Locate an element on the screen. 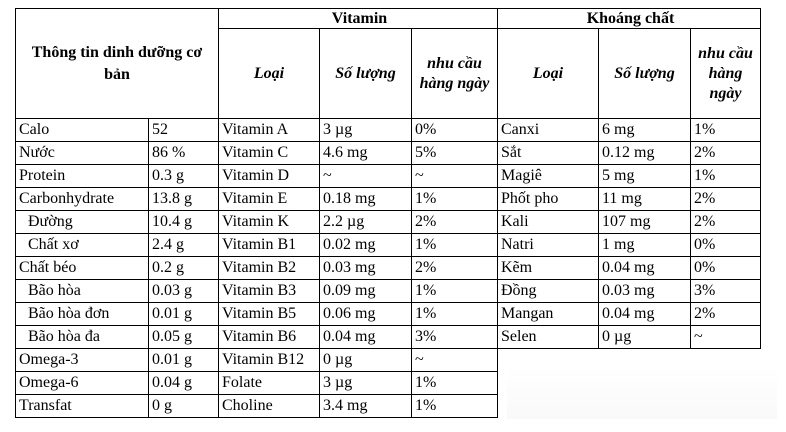 The width and height of the screenshot is (786, 432). mineral-daily-cell: ~ is located at coordinates (725, 337).